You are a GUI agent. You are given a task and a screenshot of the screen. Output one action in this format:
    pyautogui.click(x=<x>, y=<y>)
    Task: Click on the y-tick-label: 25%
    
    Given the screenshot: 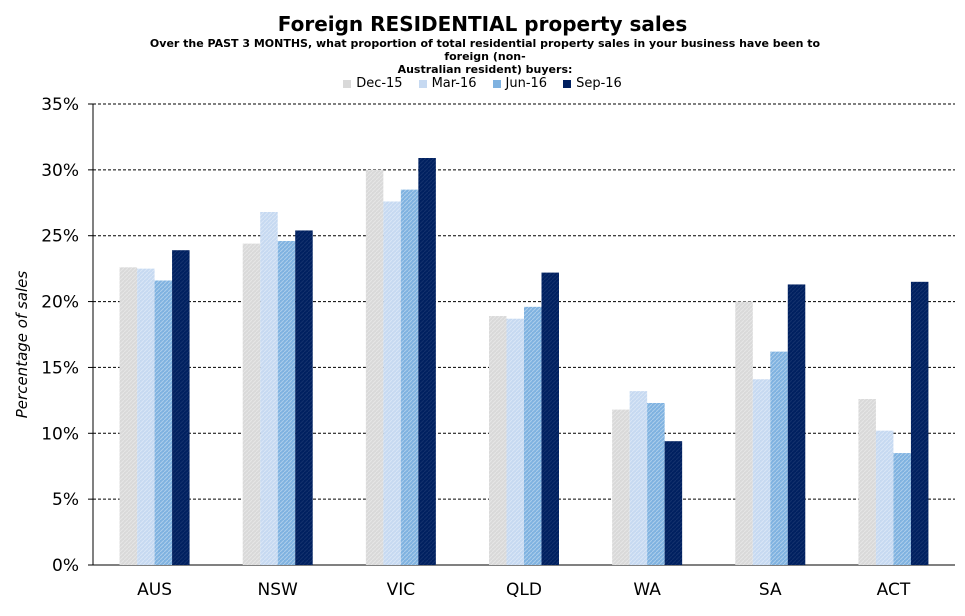 What is the action you would take?
    pyautogui.click(x=60, y=237)
    